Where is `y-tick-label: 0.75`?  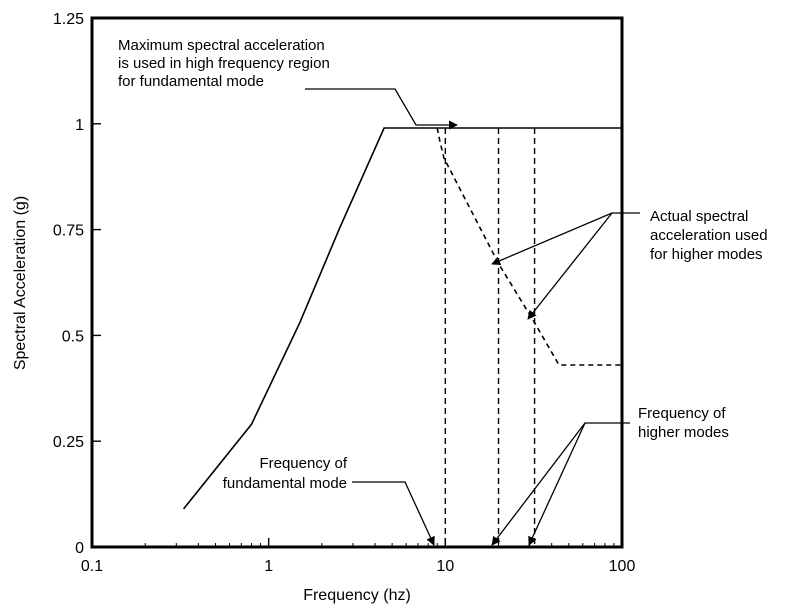
y-tick-label: 0.75 is located at coordinates (68, 231).